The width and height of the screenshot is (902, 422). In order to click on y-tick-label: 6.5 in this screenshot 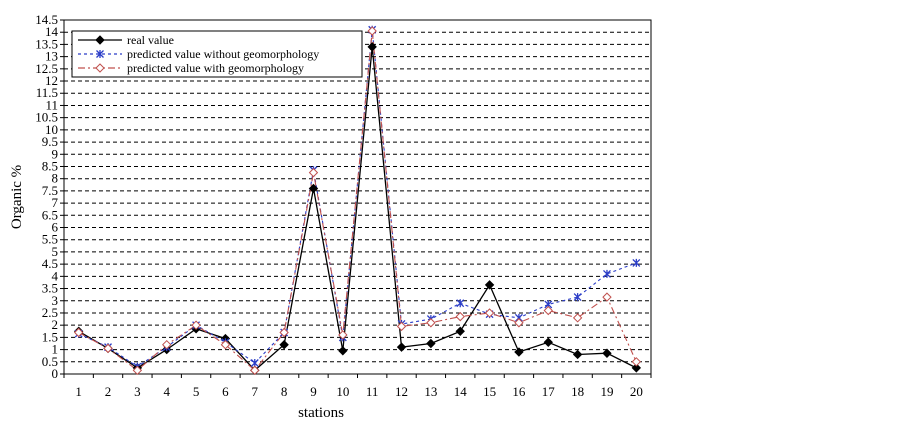, I will do `click(50, 214)`.